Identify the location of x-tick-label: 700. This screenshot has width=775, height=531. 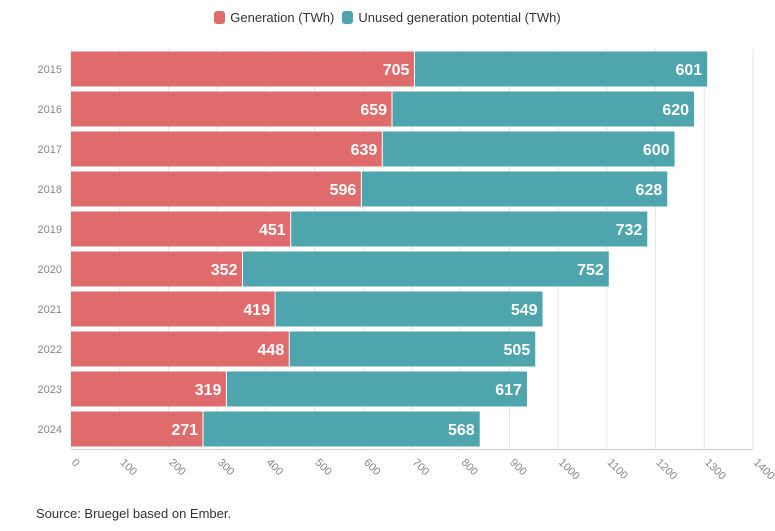
(420, 467).